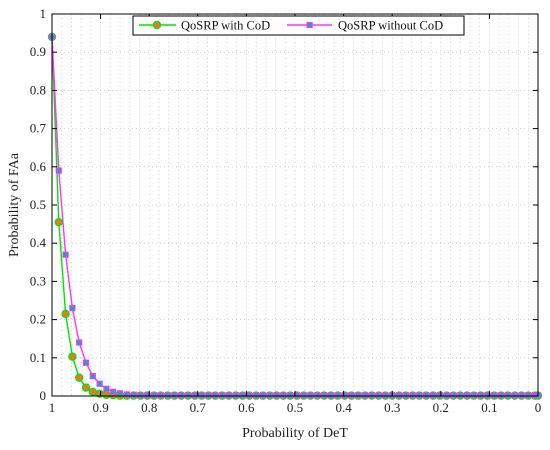  Describe the element at coordinates (38, 128) in the screenshot. I see `y-tick-label: 0.7` at that location.